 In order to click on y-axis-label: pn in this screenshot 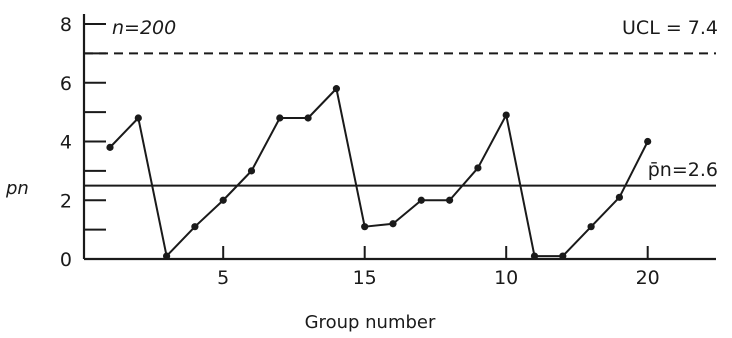, I will do `click(17, 188)`.